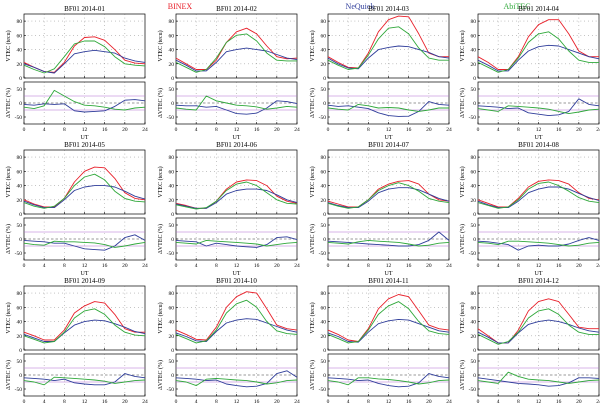 The height and width of the screenshot is (412, 600). Describe the element at coordinates (324, 65) in the screenshot. I see `y-tick-label: 20` at that location.